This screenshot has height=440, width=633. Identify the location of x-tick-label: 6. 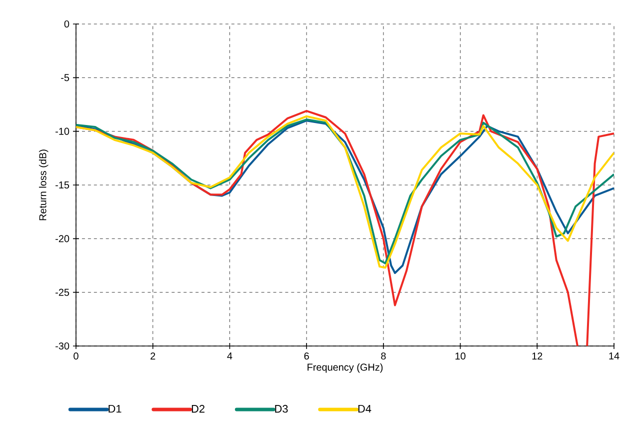
(306, 356).